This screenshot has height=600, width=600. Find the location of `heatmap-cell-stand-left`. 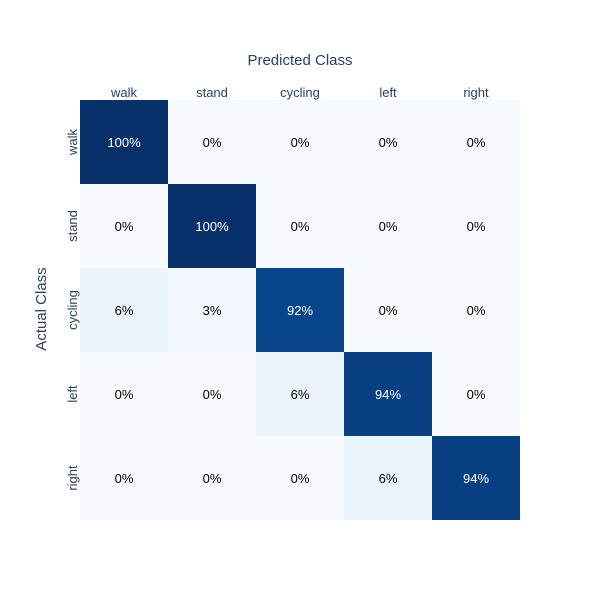

heatmap-cell-stand-left is located at coordinates (388, 226).